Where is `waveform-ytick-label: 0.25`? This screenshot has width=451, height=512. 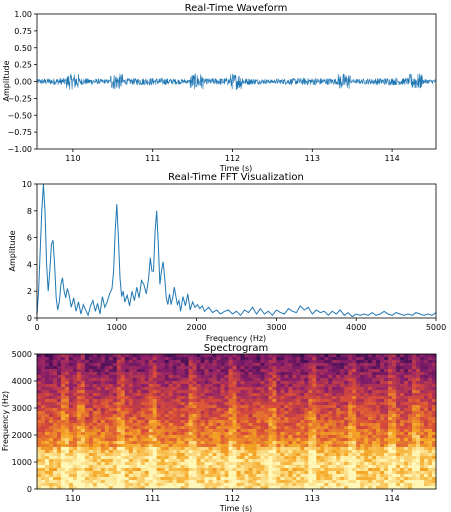 waveform-ytick-label: 0.25 is located at coordinates (23, 65).